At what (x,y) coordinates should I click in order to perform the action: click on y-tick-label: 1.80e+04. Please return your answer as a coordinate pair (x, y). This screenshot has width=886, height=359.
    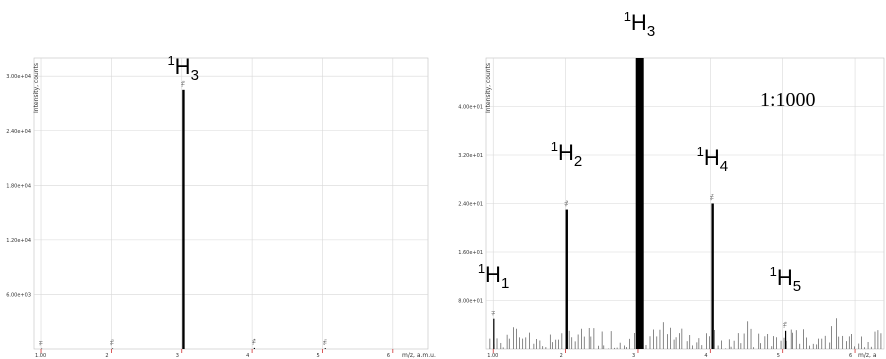
    Looking at the image, I should click on (18, 186).